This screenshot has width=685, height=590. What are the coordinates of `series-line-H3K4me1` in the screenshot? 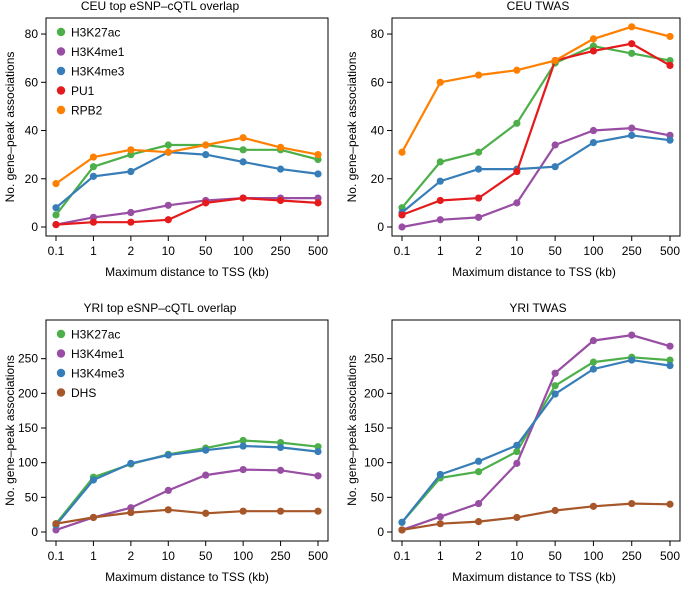 It's located at (536, 177).